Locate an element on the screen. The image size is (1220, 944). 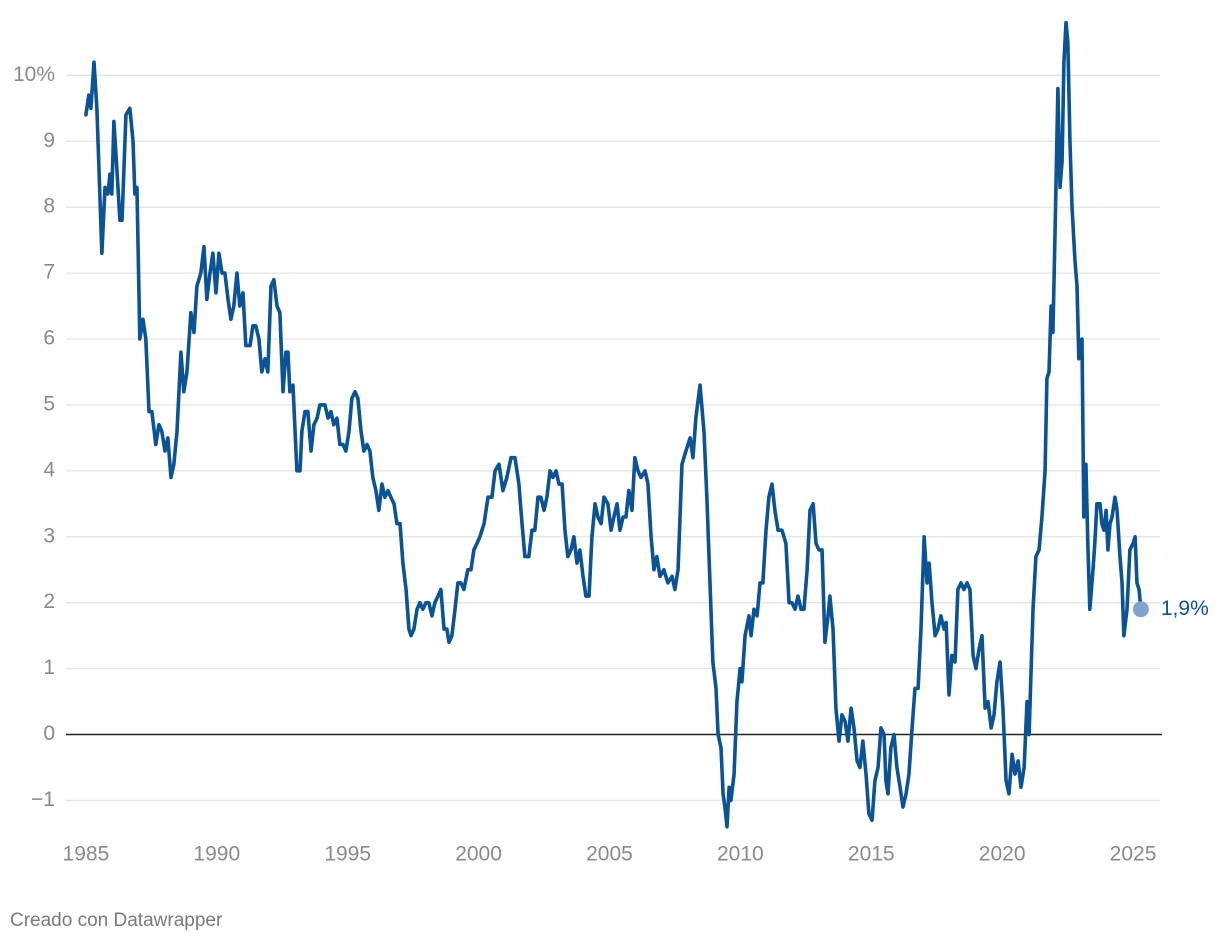
y-tick-label: 3 is located at coordinates (49, 535).